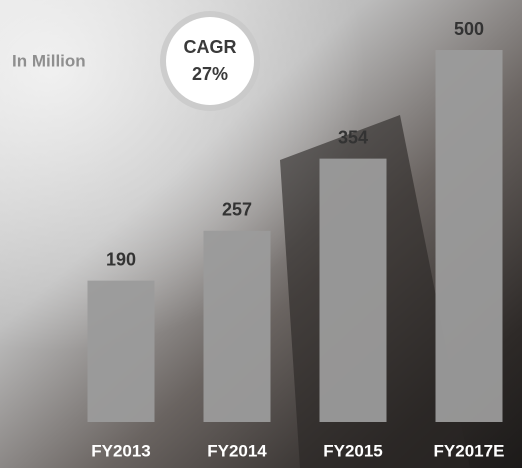 The width and height of the screenshot is (522, 468). What do you see at coordinates (121, 259) in the screenshot?
I see `data-label: 190` at bounding box center [121, 259].